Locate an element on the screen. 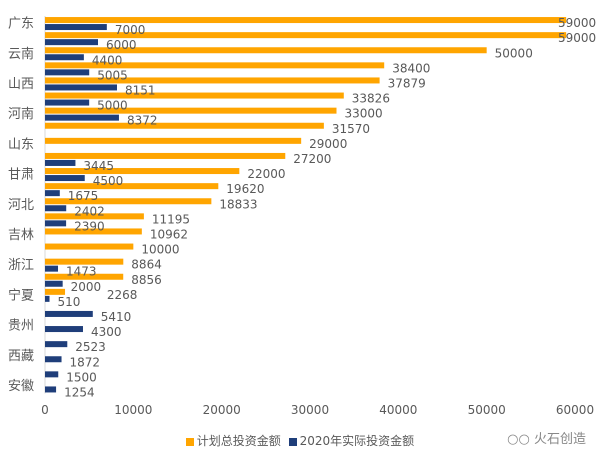  data-label: 4400 is located at coordinates (107, 60).